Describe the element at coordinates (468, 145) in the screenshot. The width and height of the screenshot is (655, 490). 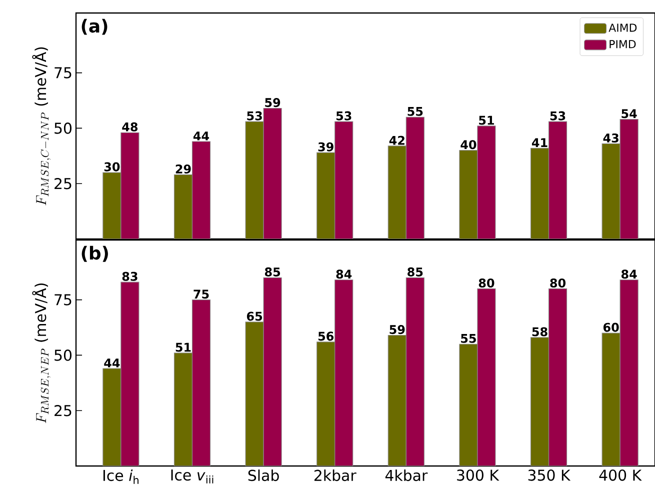
I see `data-label: 40` at that location.